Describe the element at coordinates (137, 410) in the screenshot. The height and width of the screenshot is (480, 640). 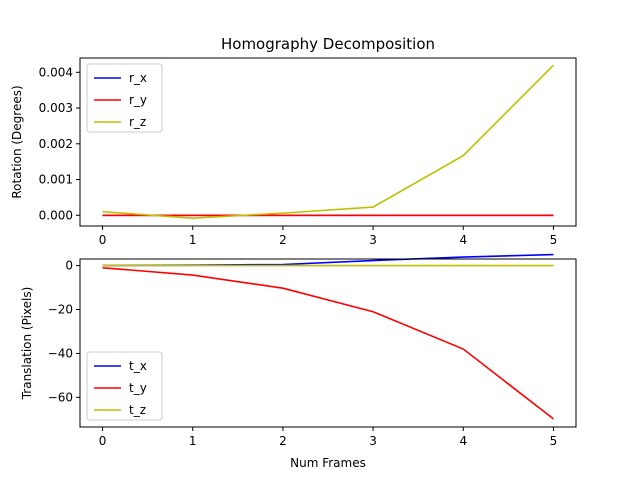
I see `legend-label: t_z` at that location.